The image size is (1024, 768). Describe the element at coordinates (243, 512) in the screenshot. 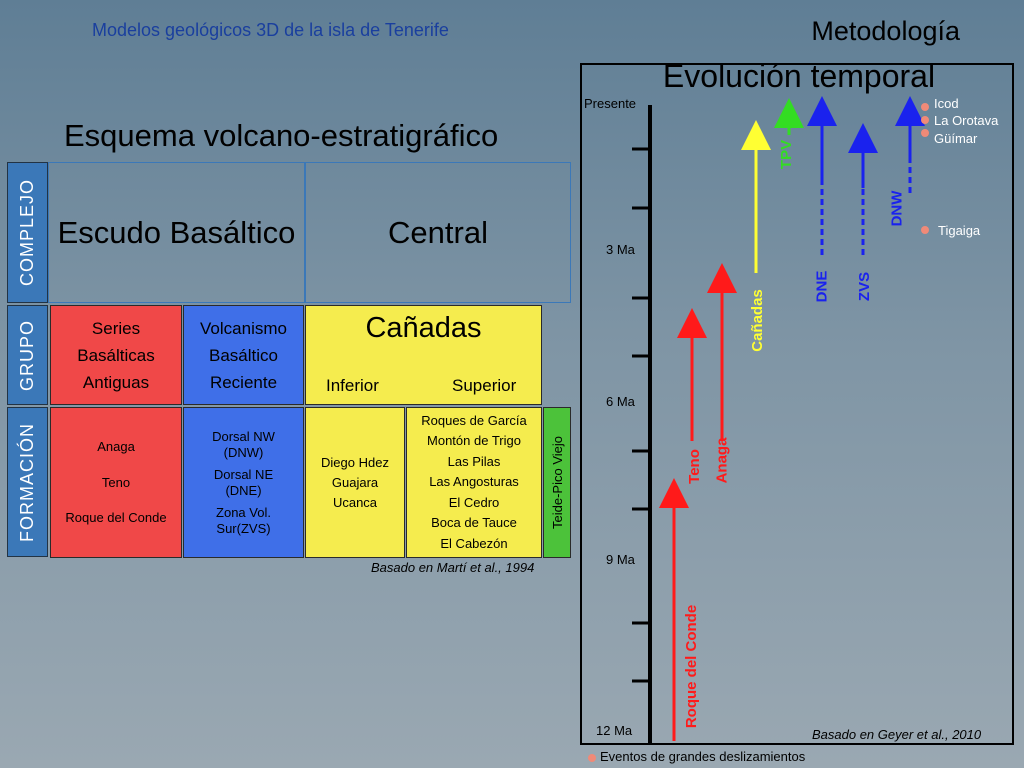

I see `form-zvs-1: Zona Vol.` at that location.